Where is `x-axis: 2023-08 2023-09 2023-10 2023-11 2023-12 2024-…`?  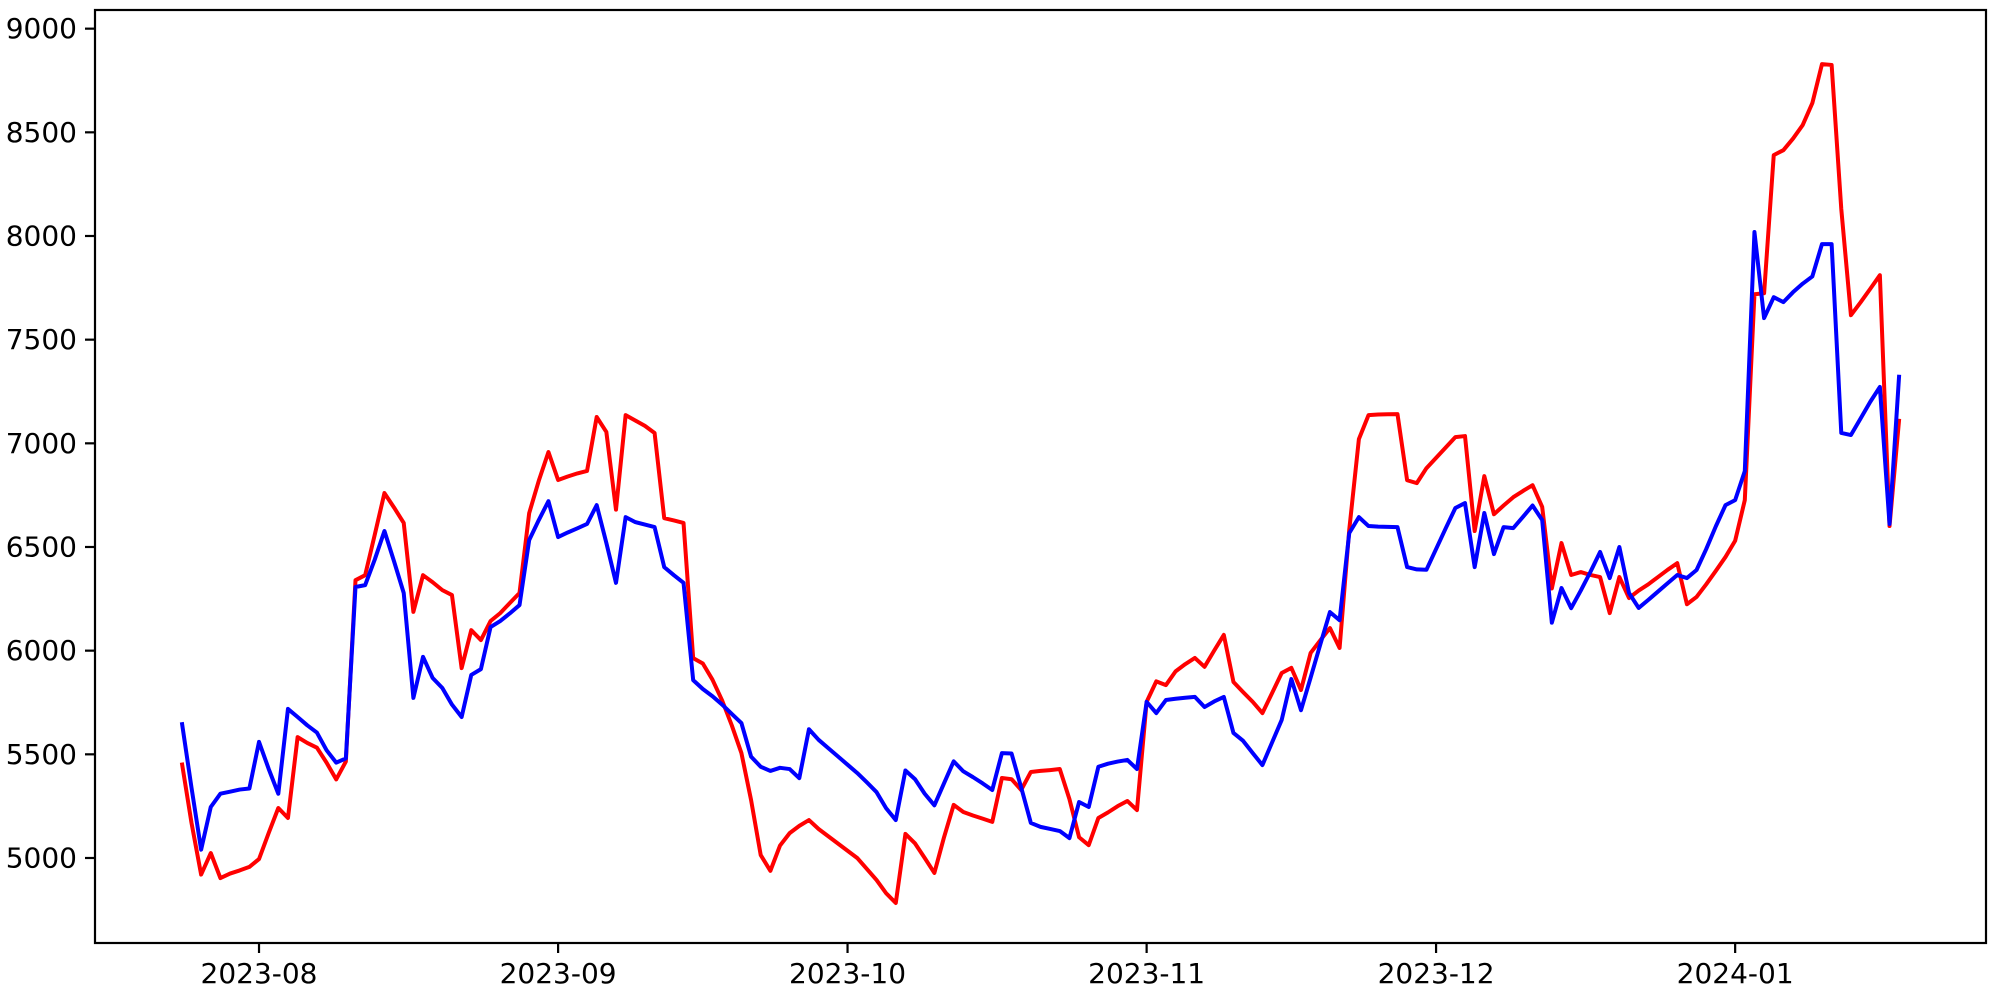
x-axis: 2023-08 2023-09 2023-10 2023-11 2023-12 2024-… is located at coordinates (997, 966).